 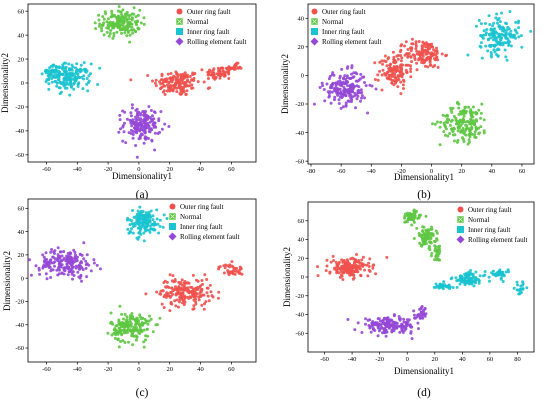 What do you see at coordinates (492, 171) in the screenshot?
I see `x-tick-label: 40` at bounding box center [492, 171].